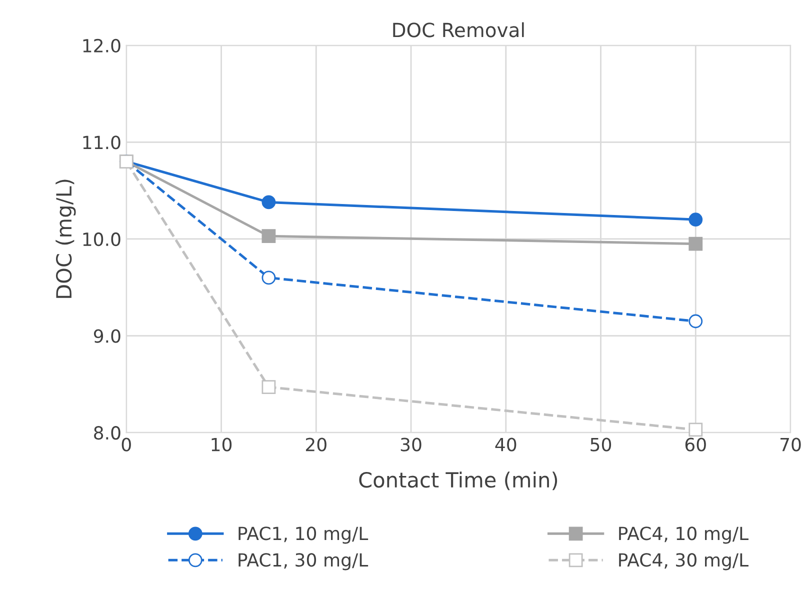 Image resolution: width=805 pixels, height=605 pixels. What do you see at coordinates (601, 445) in the screenshot?
I see `x-tick-label: 50` at bounding box center [601, 445].